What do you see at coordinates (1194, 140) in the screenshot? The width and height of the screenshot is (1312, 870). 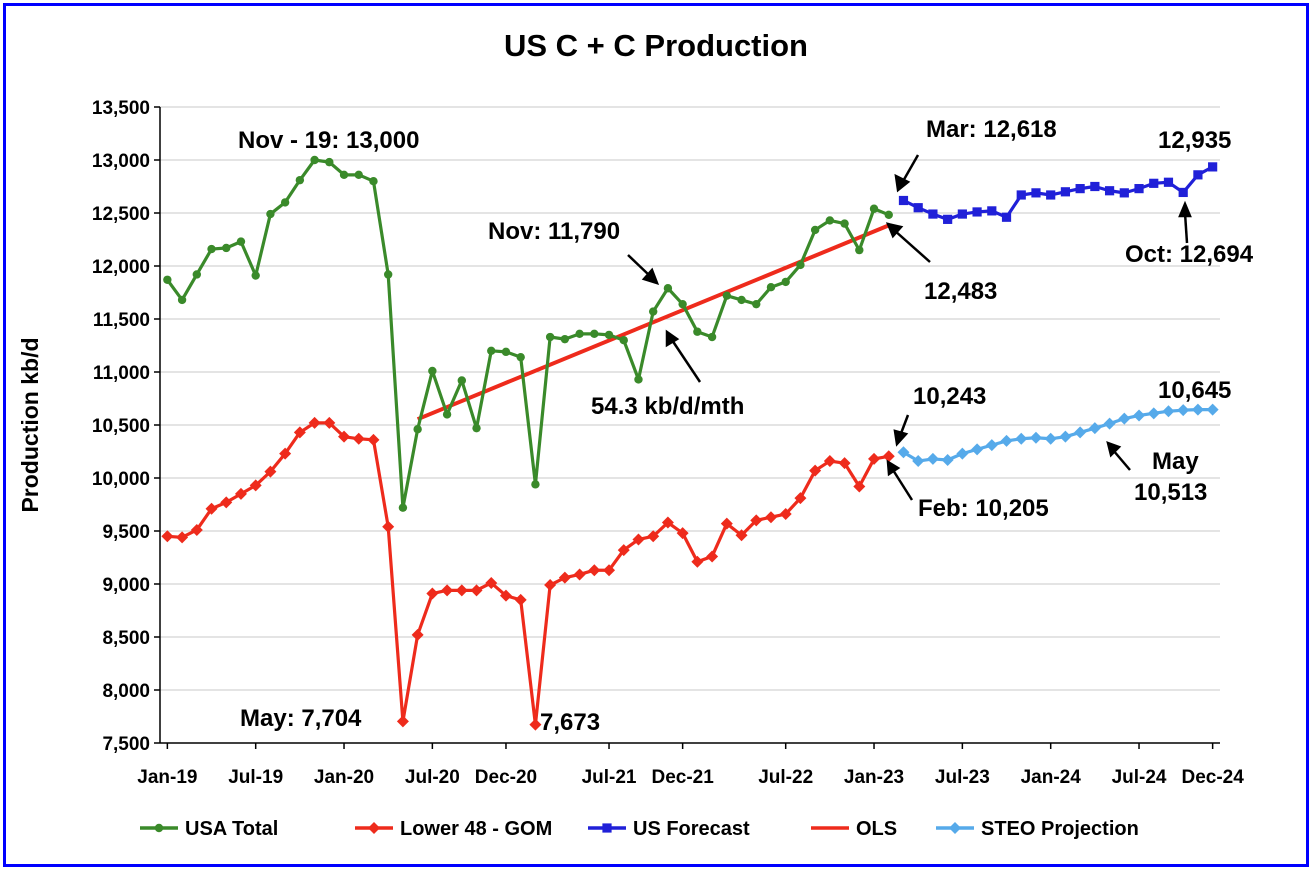 I see `annotation-12935: 12,935` at bounding box center [1194, 140].